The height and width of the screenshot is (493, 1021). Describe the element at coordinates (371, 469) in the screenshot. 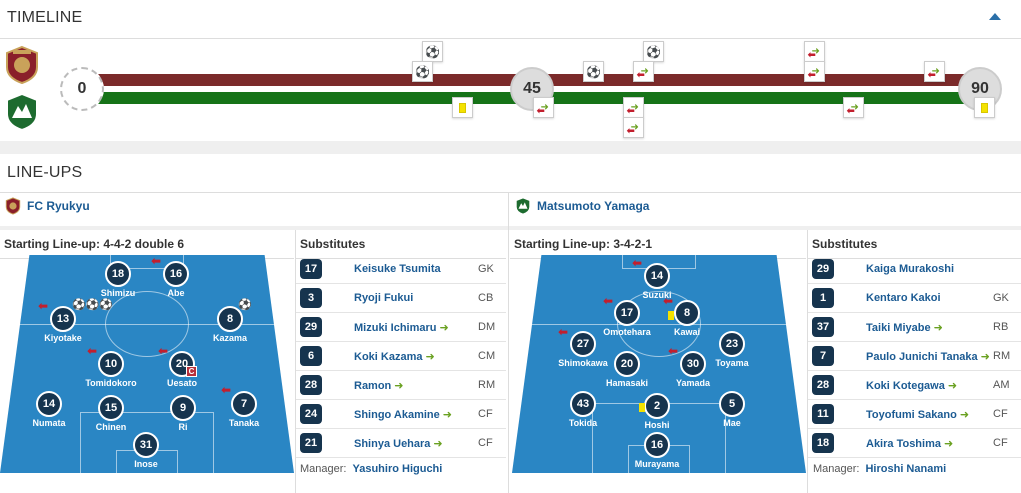

I see `home-manager: Manager: Yasuhiro Higuchi` at that location.